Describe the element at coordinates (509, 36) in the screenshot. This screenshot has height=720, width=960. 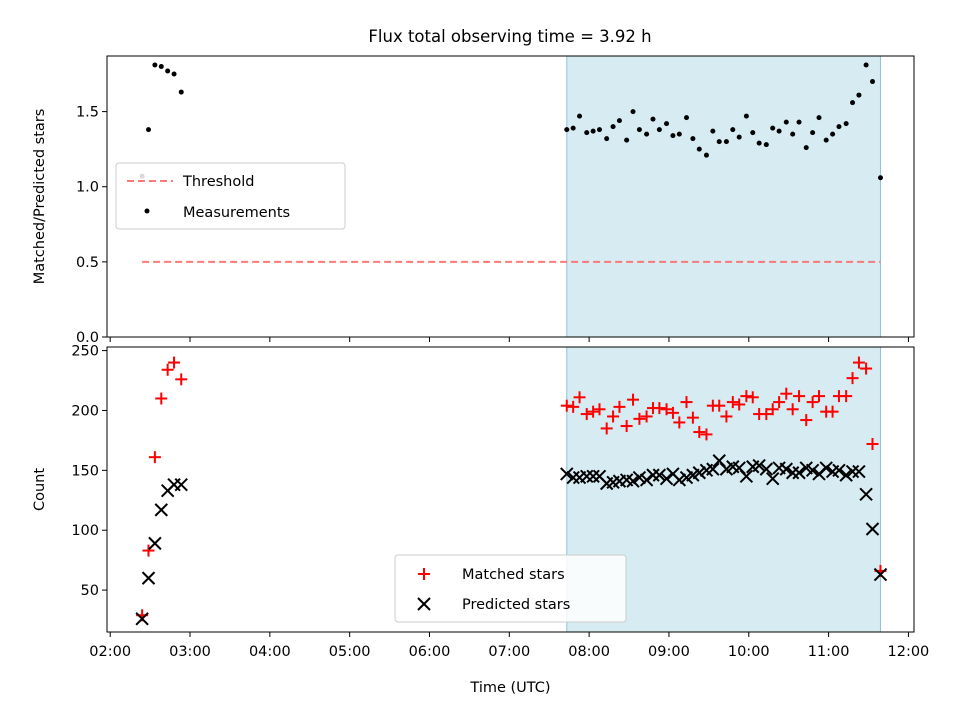
I see `figure-title: Flux total observing time = 3.92 h` at that location.